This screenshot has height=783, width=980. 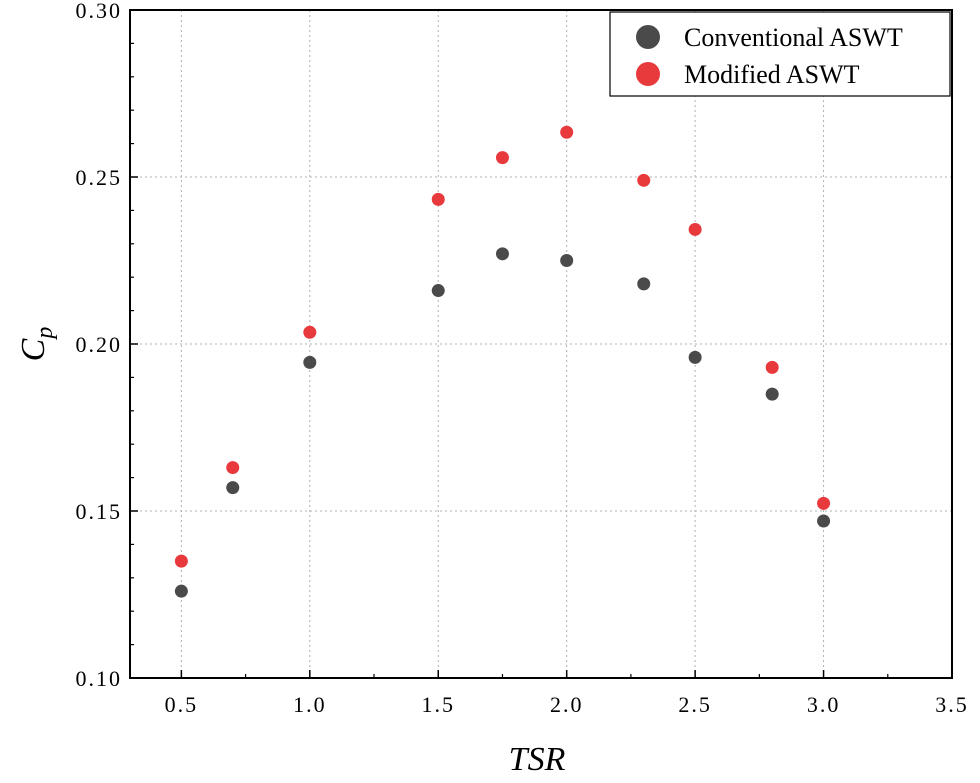 What do you see at coordinates (99, 11) in the screenshot?
I see `y-tick-label: 0.30` at bounding box center [99, 11].